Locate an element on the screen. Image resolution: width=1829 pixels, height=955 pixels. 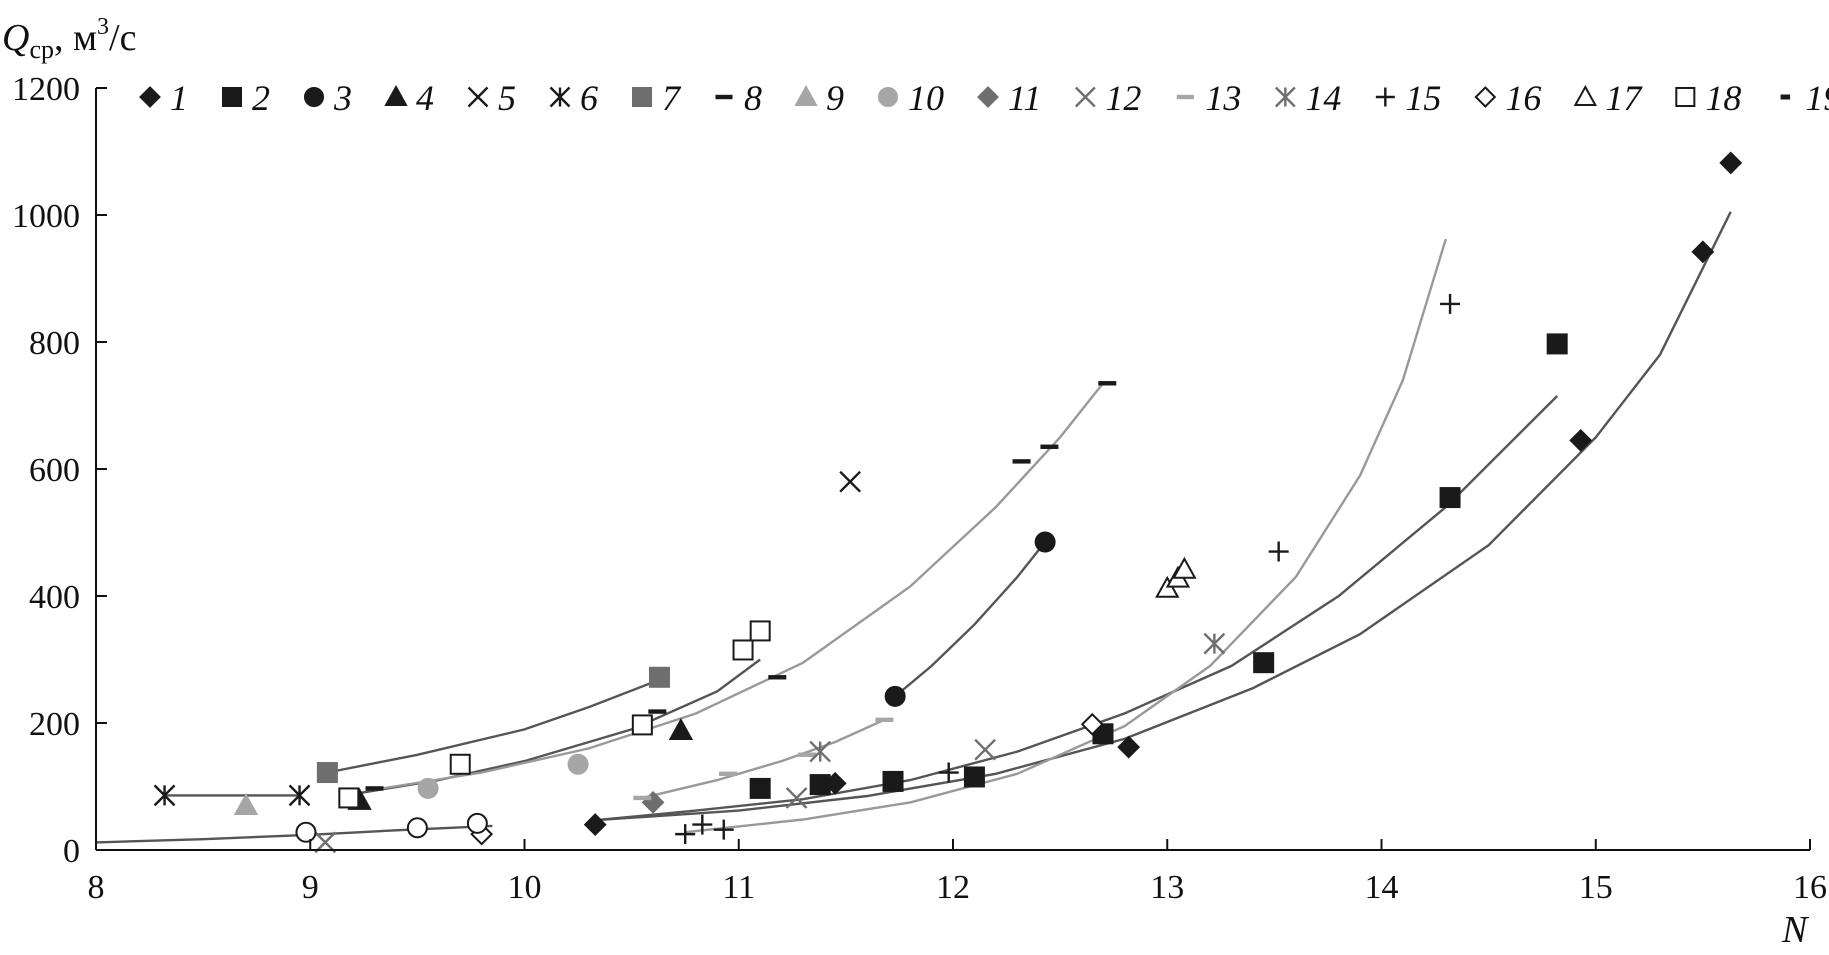
legend-label-series-14: 14 is located at coordinates (1323, 98).